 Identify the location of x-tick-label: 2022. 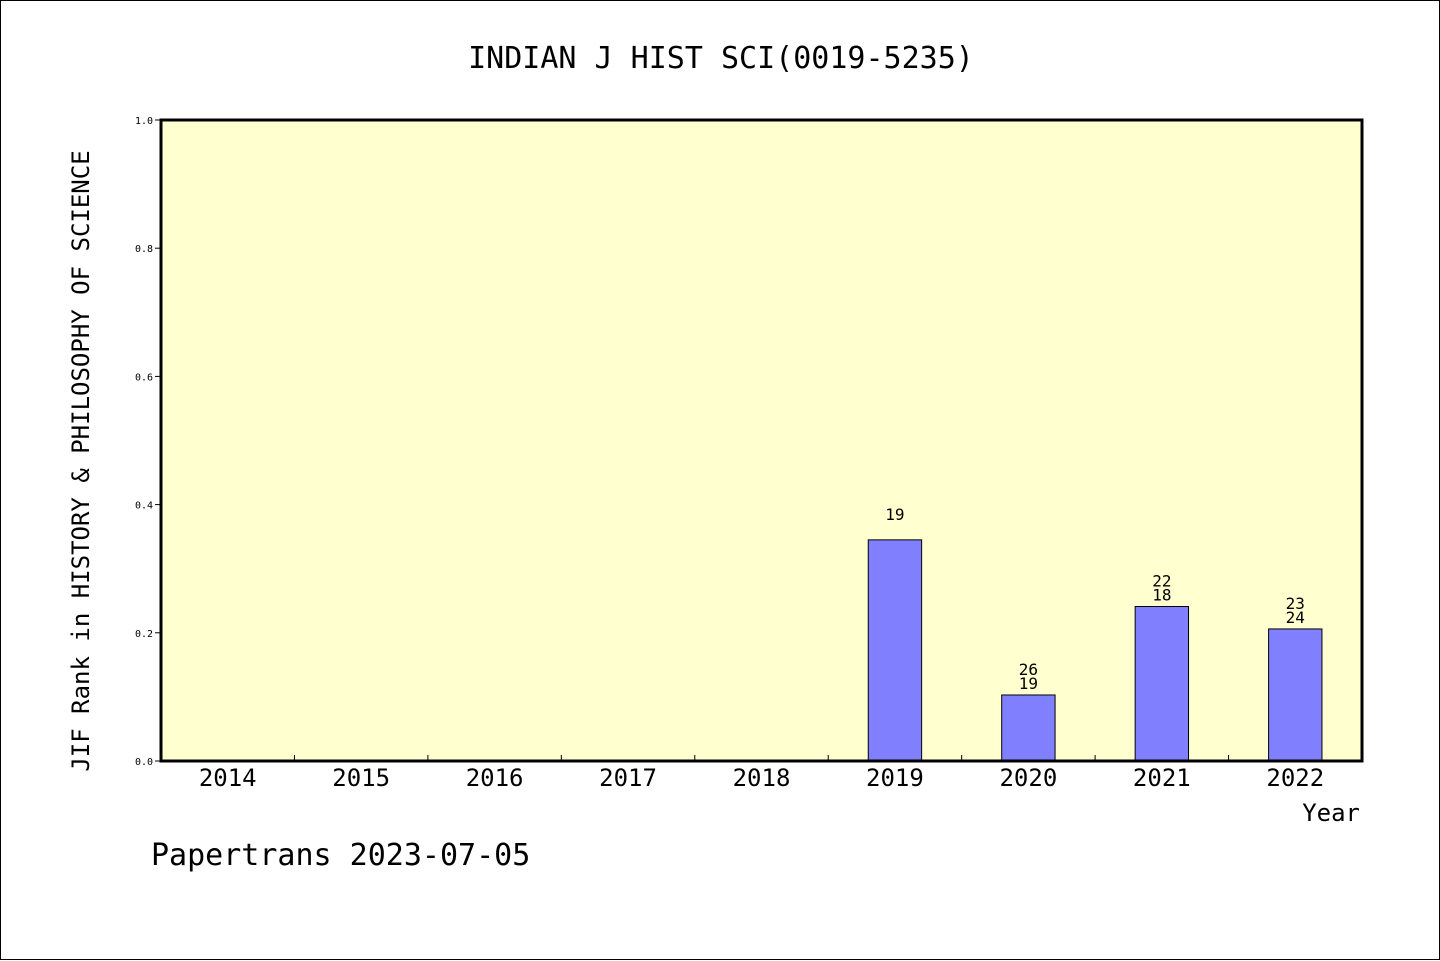
(1295, 778).